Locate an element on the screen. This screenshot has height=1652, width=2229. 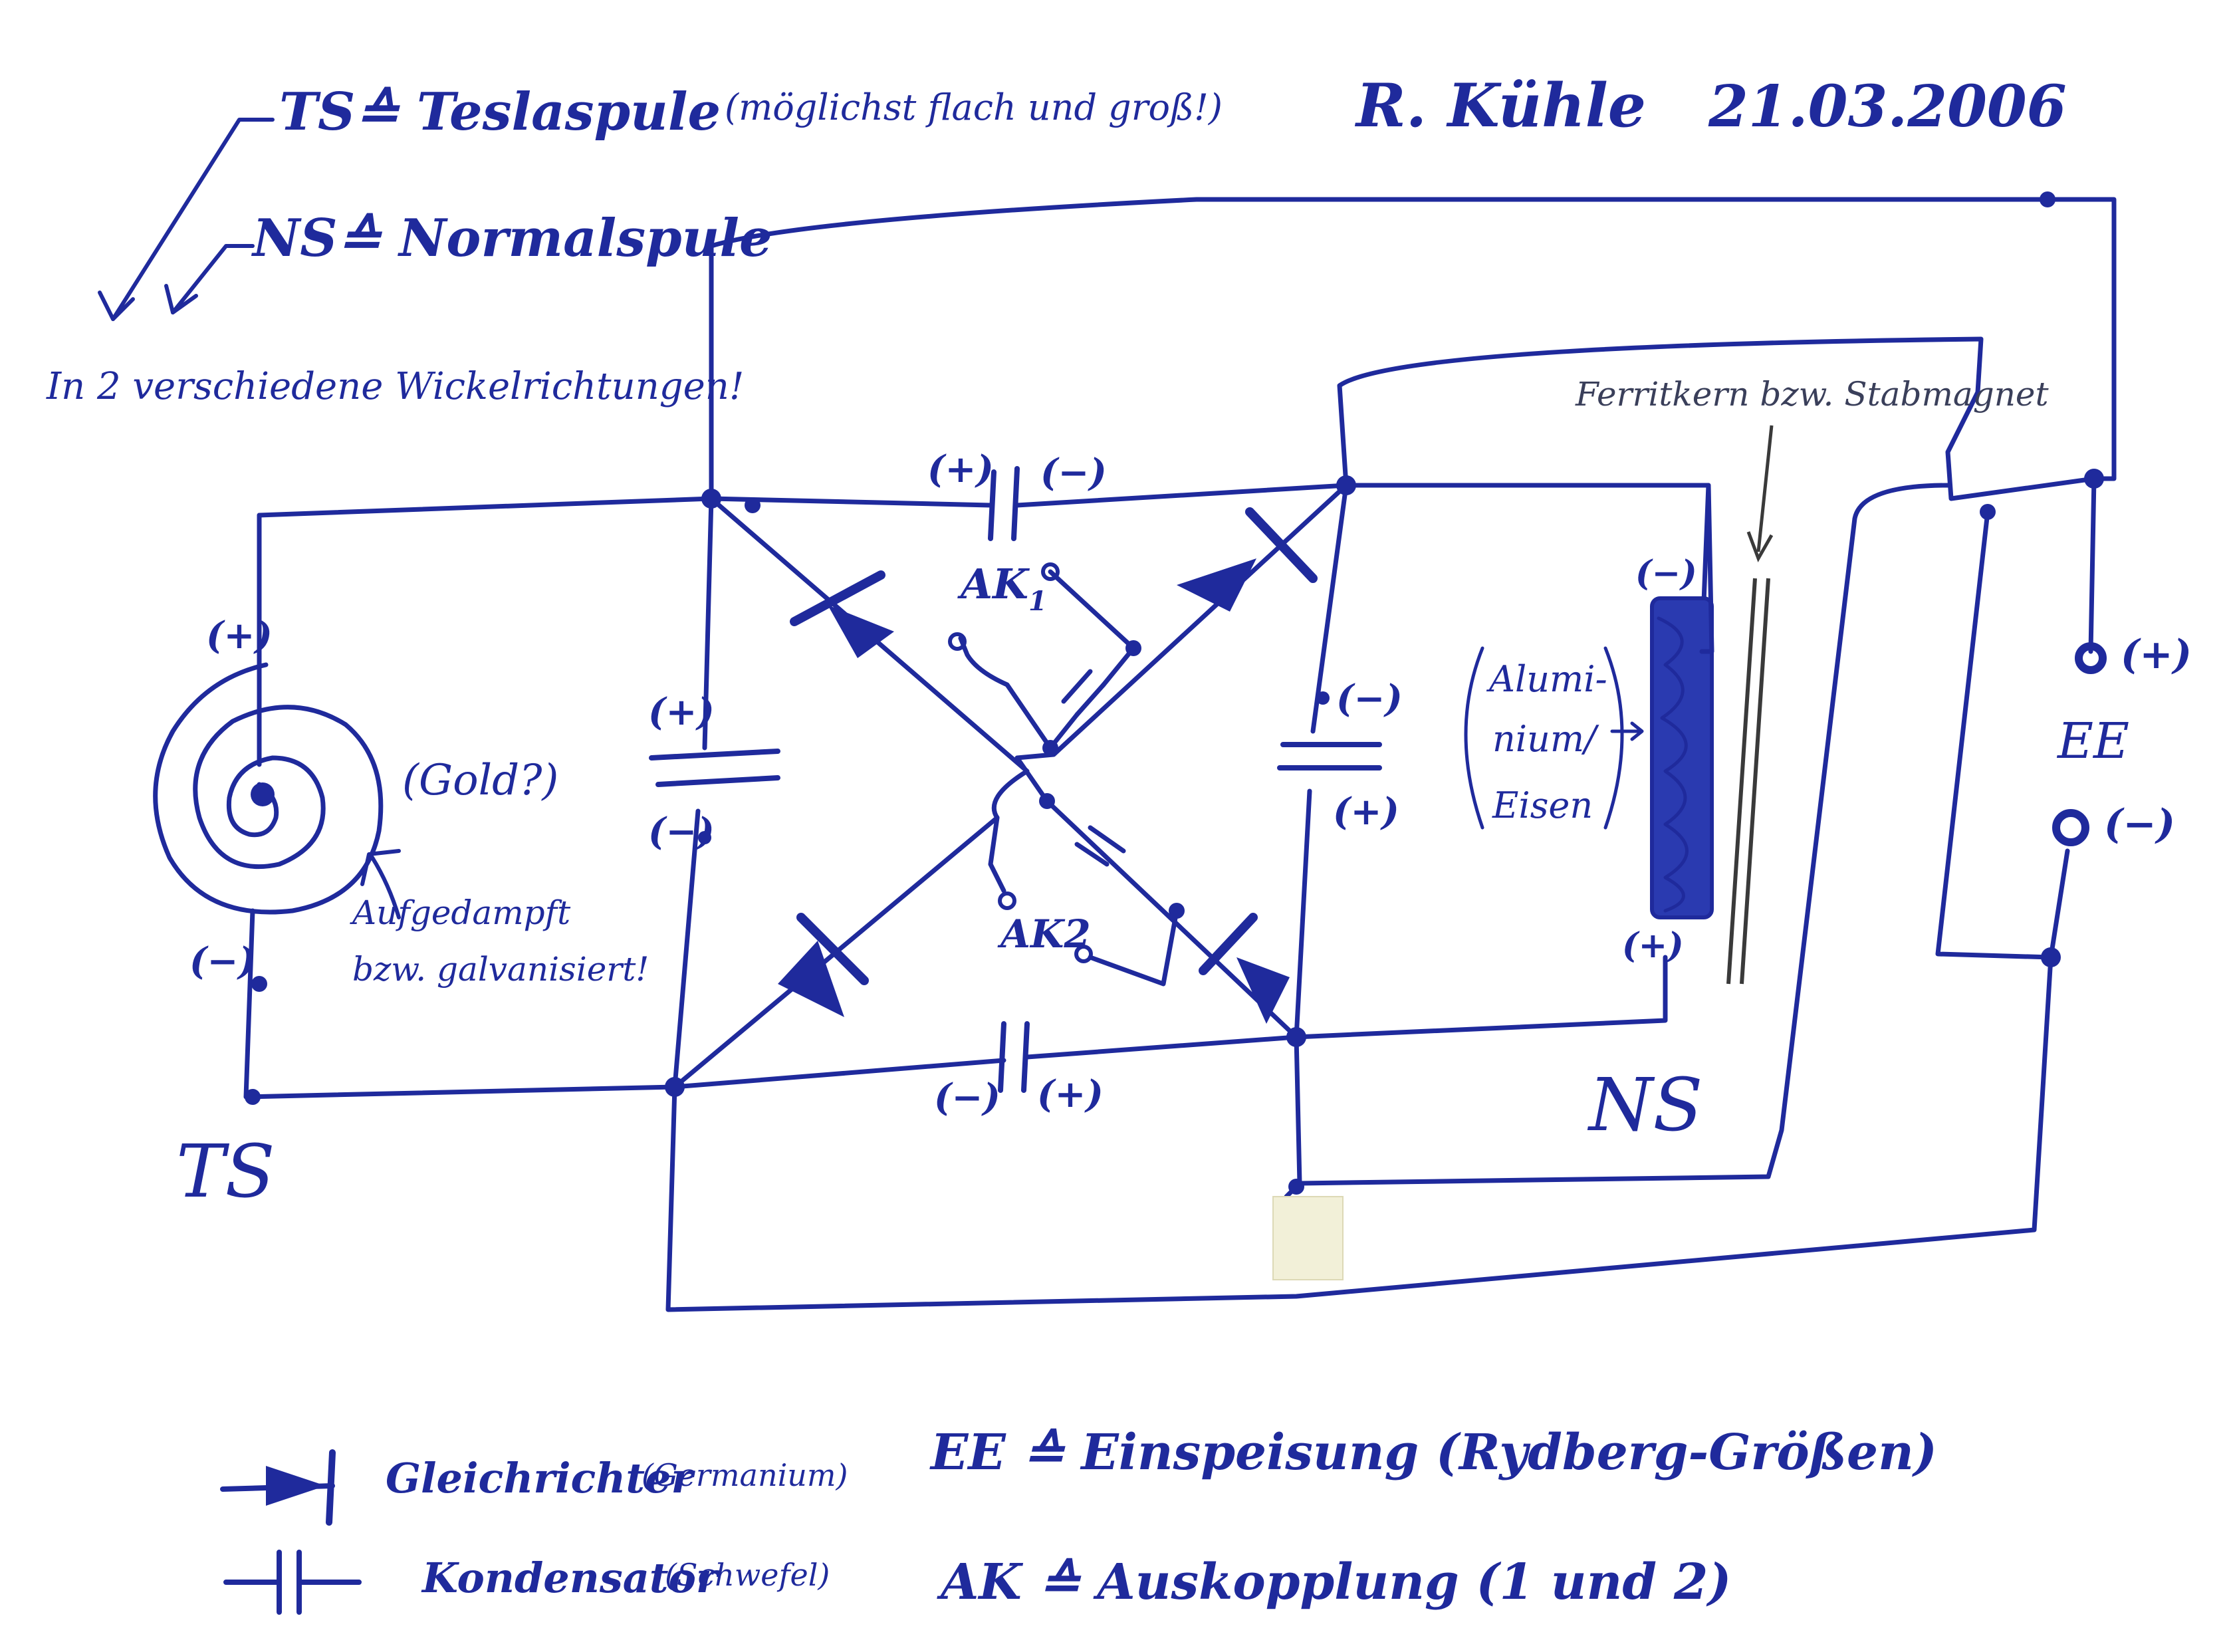
legend-diode-note: (Germanium) is located at coordinates (745, 1475).